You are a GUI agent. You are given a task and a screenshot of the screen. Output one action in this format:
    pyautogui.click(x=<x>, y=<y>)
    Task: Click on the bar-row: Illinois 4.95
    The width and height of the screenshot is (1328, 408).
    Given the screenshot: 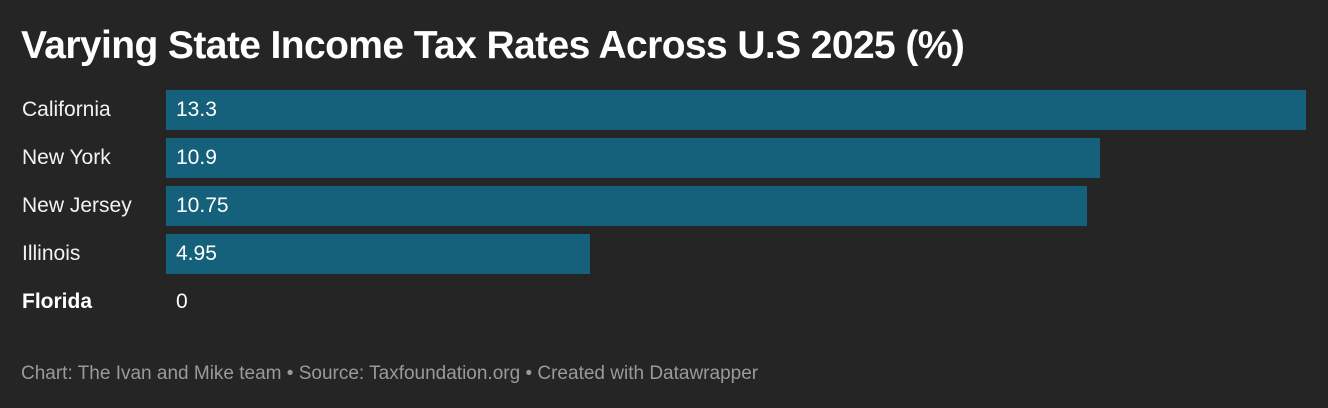 What is the action you would take?
    pyautogui.click(x=664, y=254)
    